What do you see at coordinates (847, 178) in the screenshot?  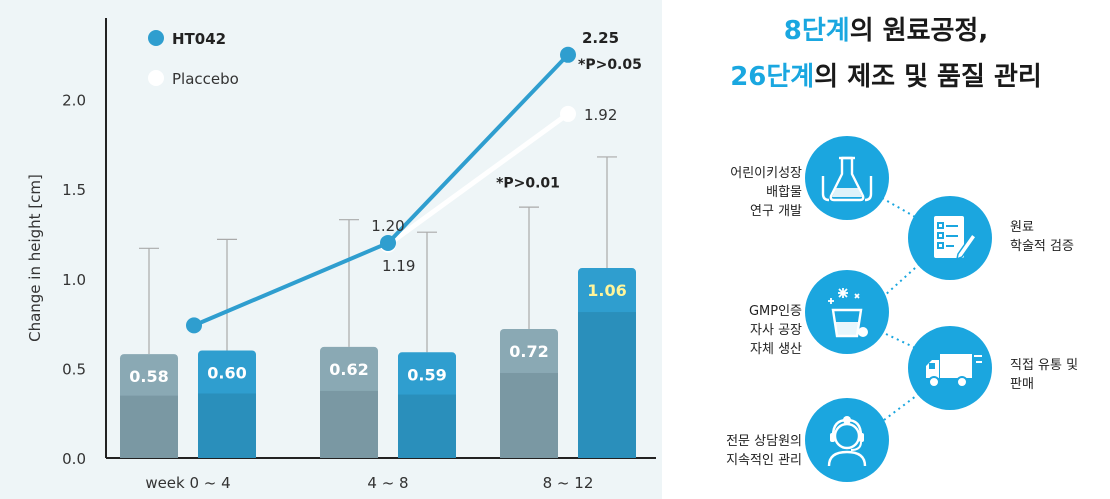 I see `lab-flask-icon` at bounding box center [847, 178].